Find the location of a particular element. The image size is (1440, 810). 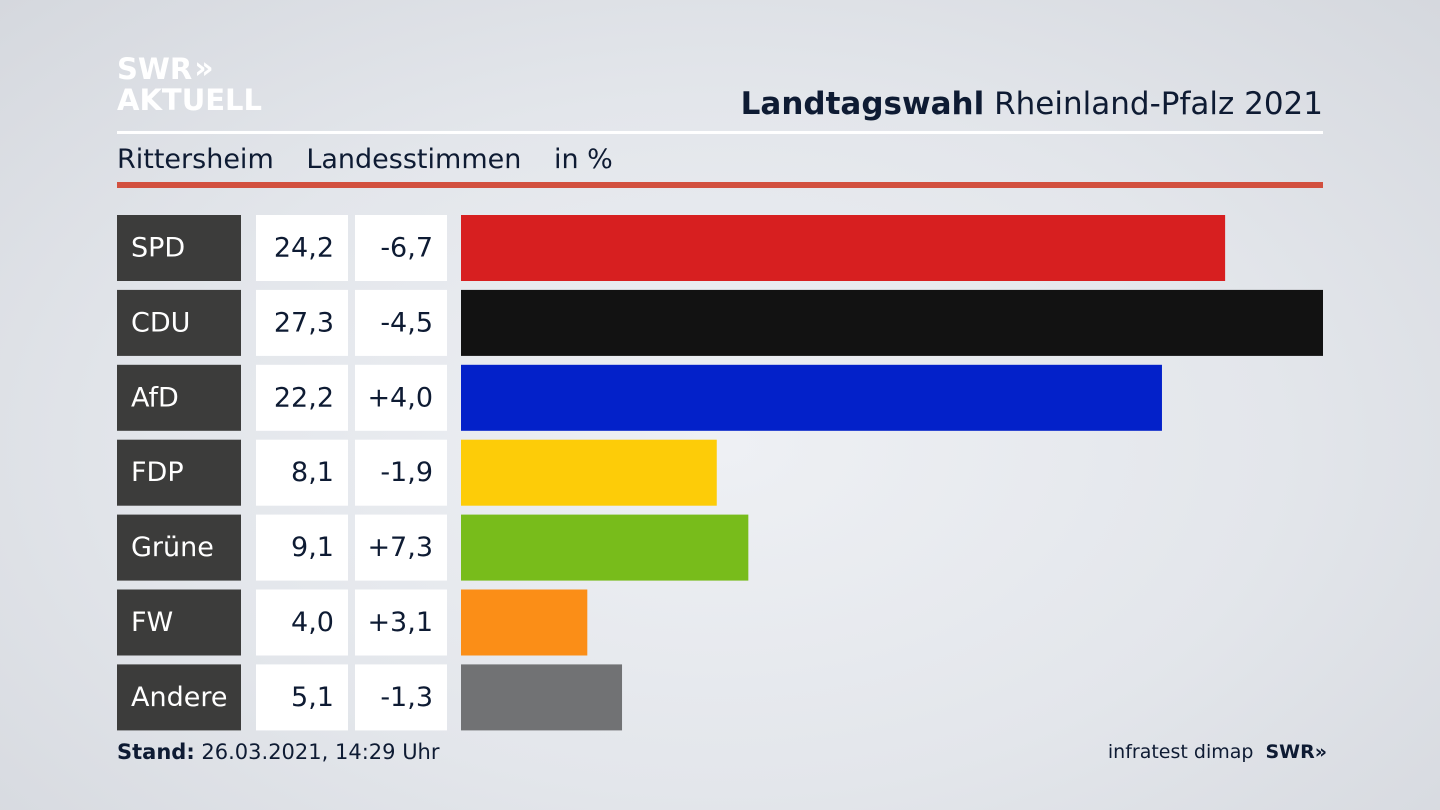

party-label: AfD is located at coordinates (155, 397).